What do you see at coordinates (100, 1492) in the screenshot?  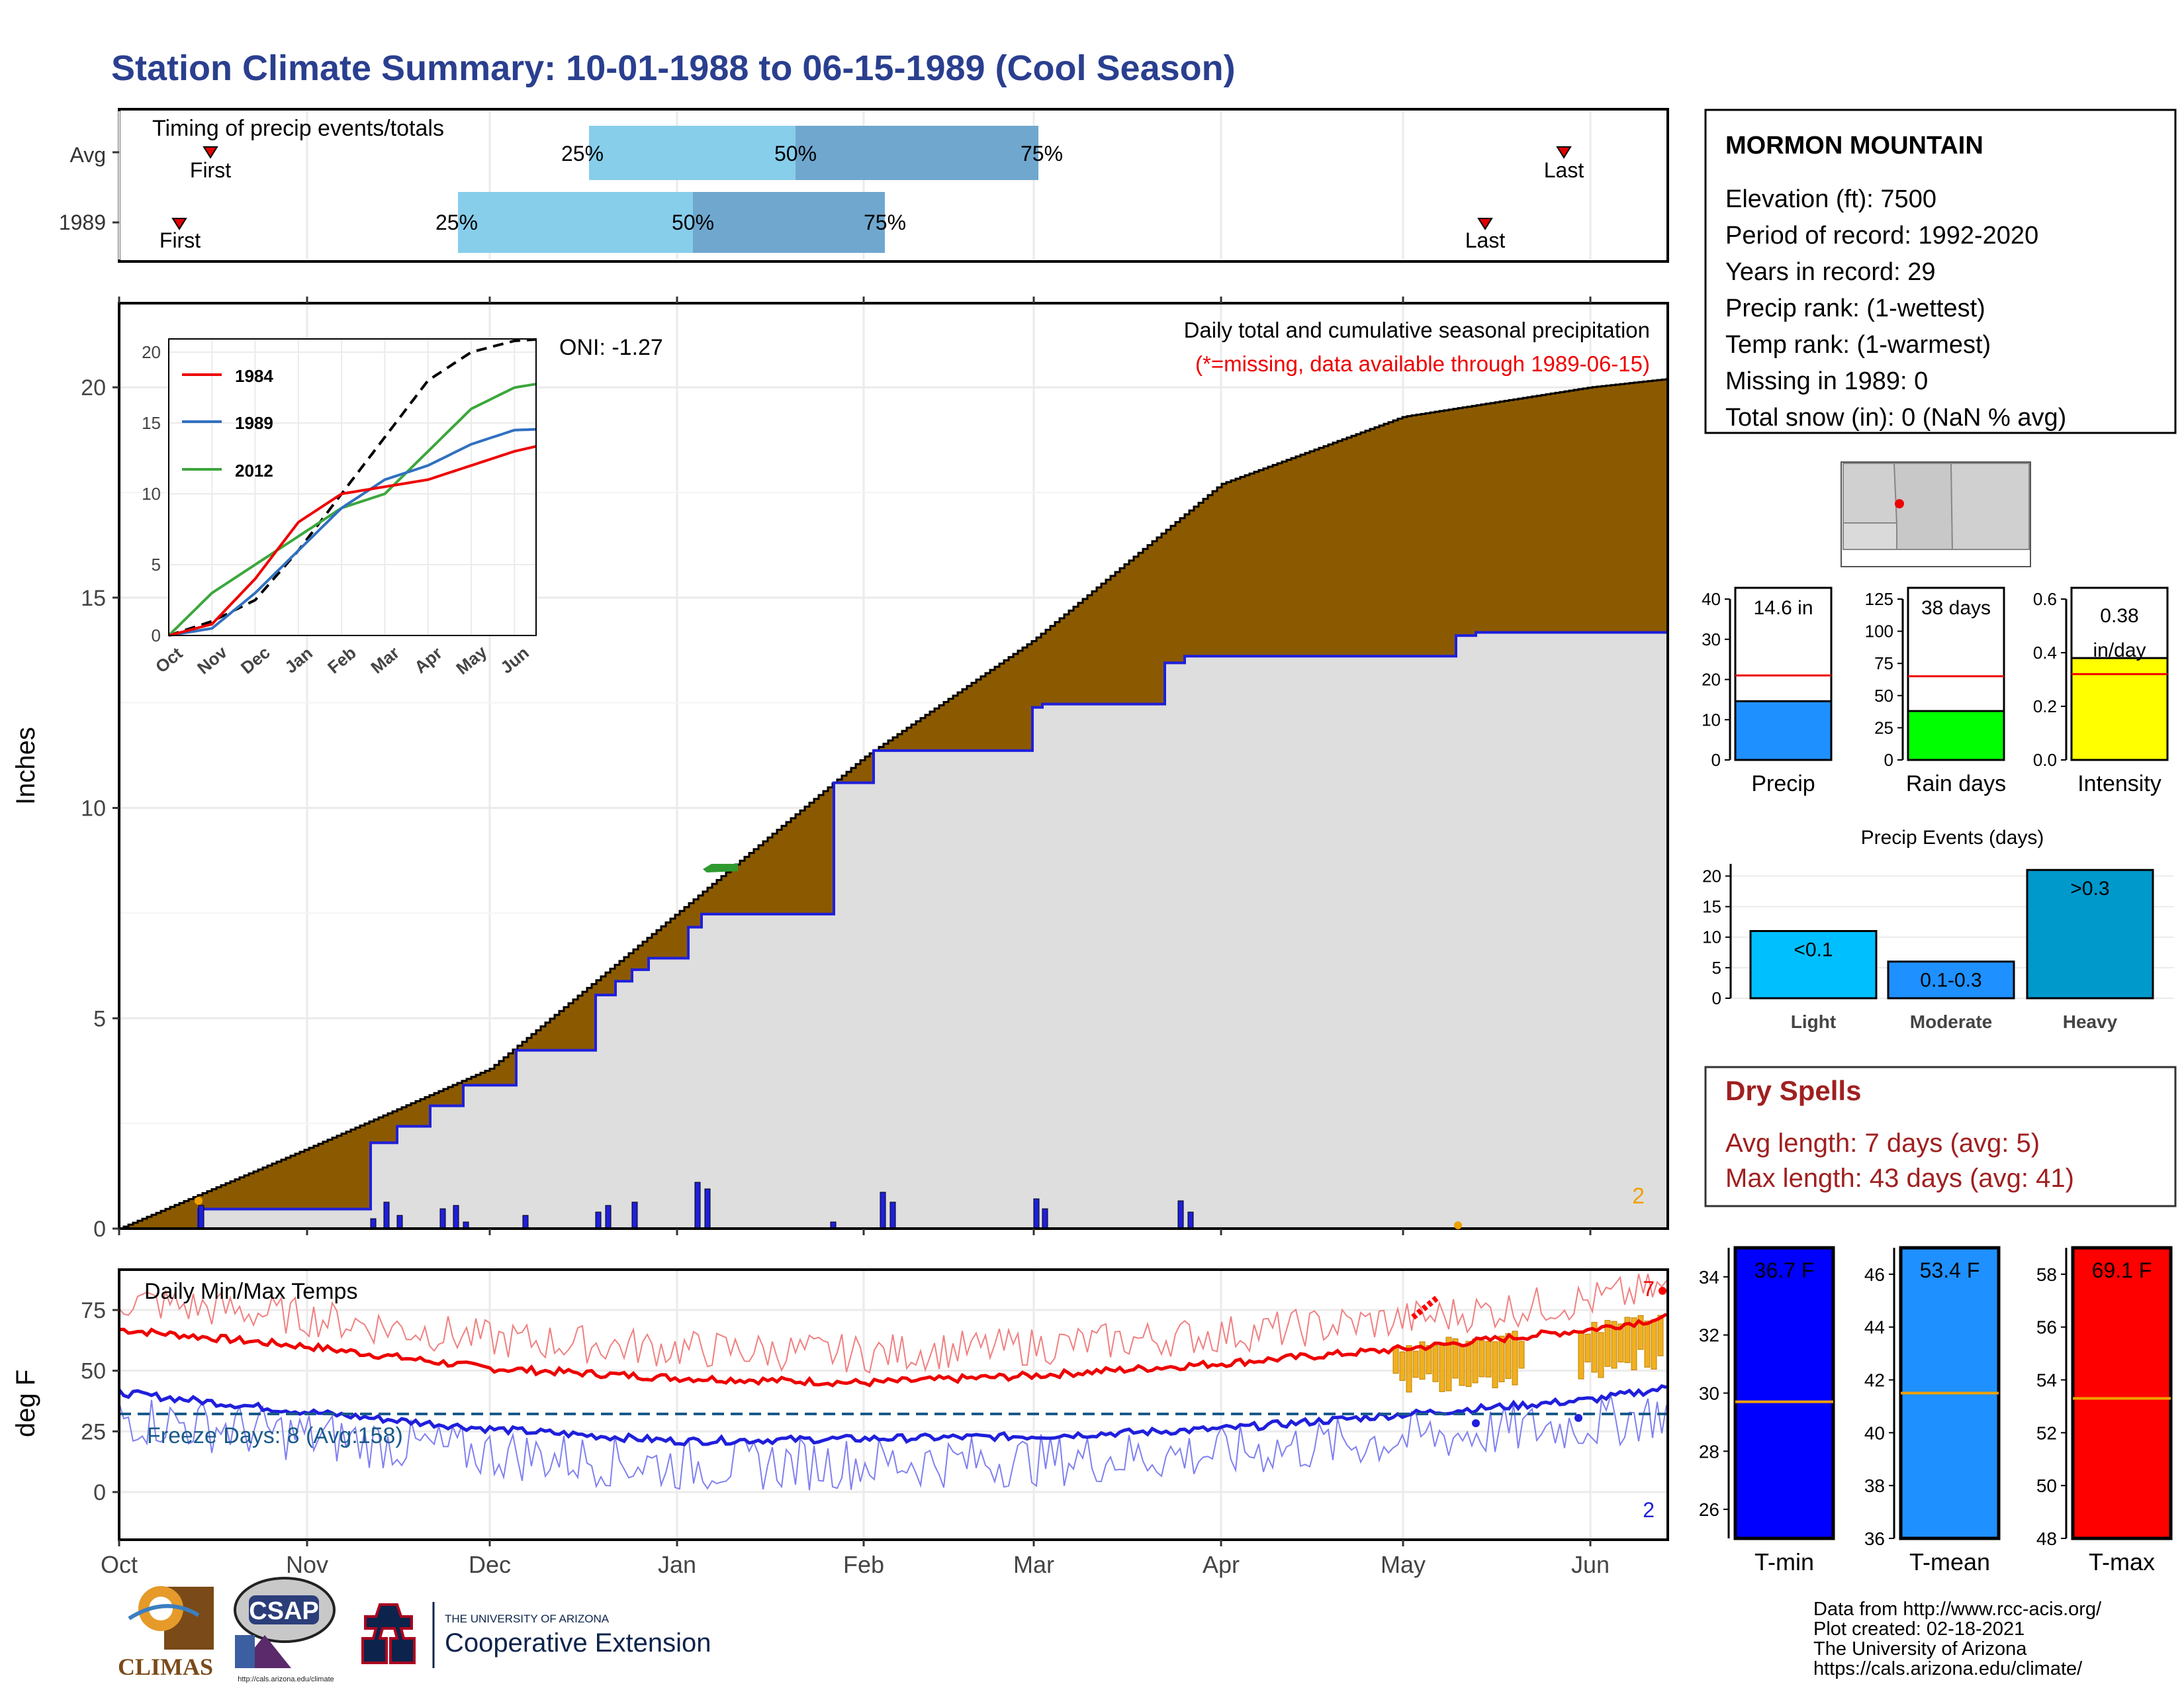 I see `temp-ytick-label: 0` at bounding box center [100, 1492].